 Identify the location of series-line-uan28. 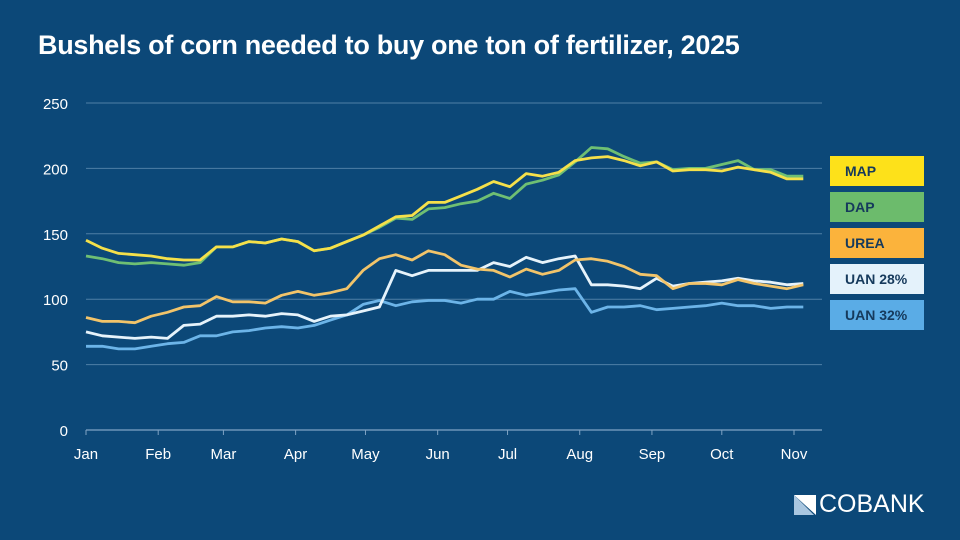
(444, 297).